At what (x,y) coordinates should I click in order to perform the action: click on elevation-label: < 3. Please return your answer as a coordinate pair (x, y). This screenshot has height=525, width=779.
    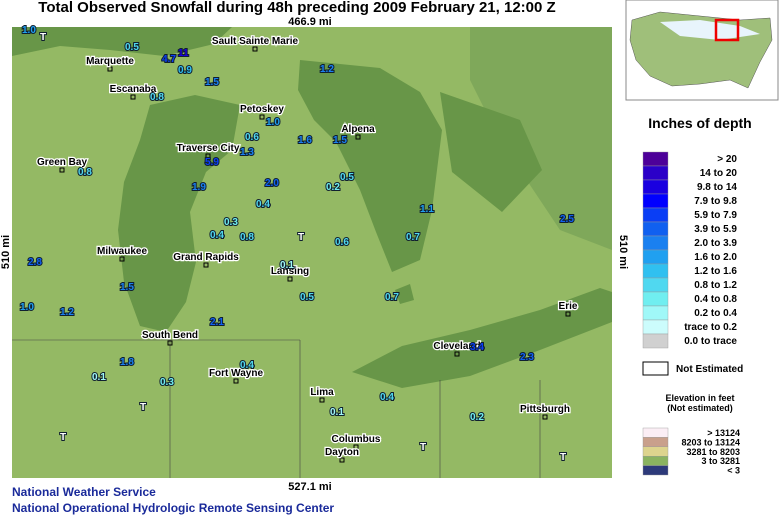
    Looking at the image, I should click on (733, 471).